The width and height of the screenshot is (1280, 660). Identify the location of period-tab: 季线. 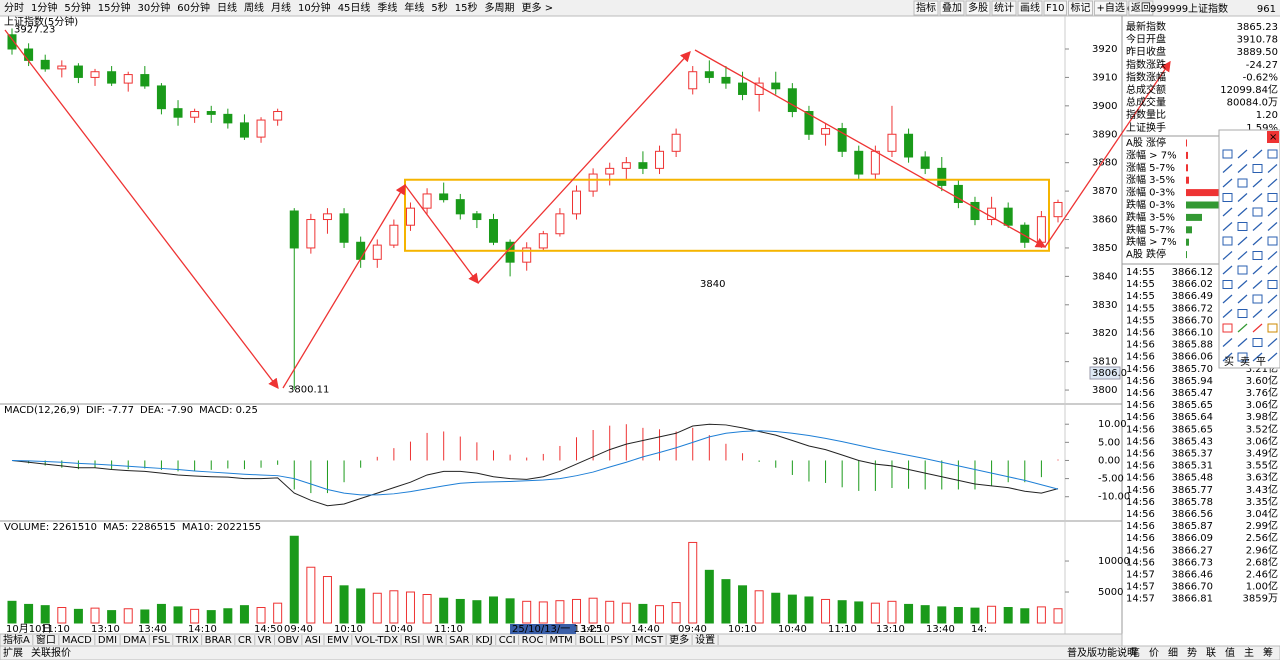
(387, 7).